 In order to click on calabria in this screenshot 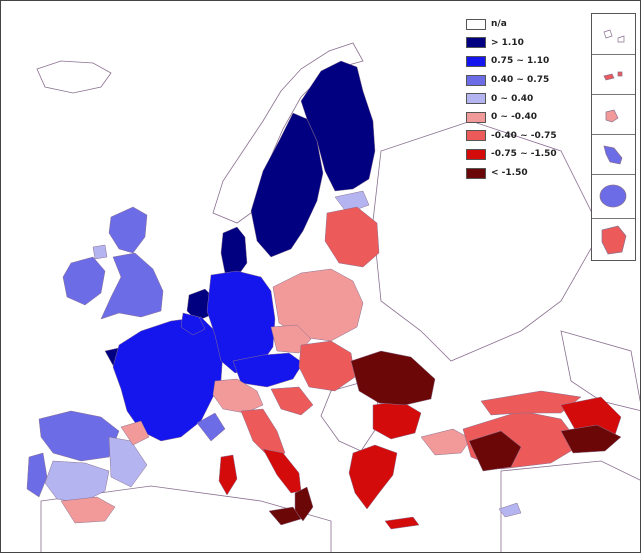, I will do `click(304, 504)`.